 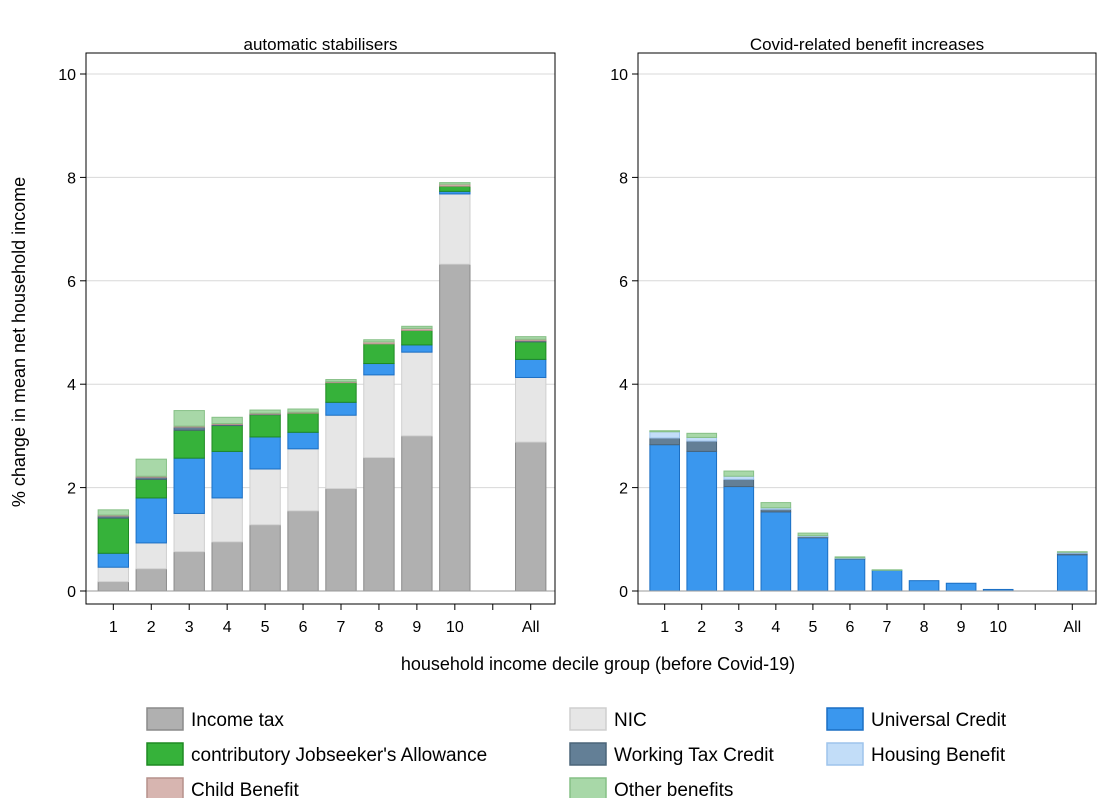 I want to click on x-tick-label: 7, so click(x=887, y=627).